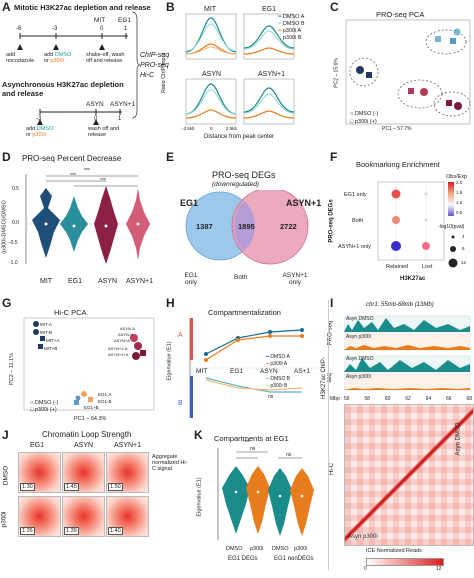  Describe the element at coordinates (57, 61) in the screenshot. I see `p300i-label-1: p300i` at that location.